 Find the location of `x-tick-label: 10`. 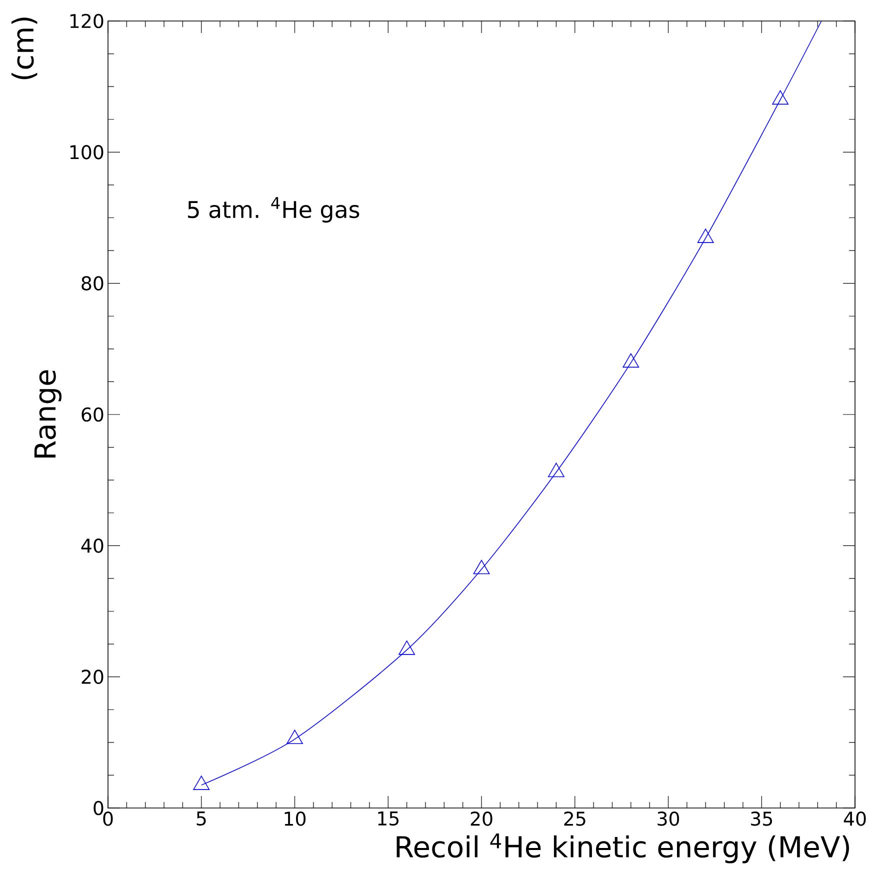

x-tick-label: 10 is located at coordinates (295, 819).